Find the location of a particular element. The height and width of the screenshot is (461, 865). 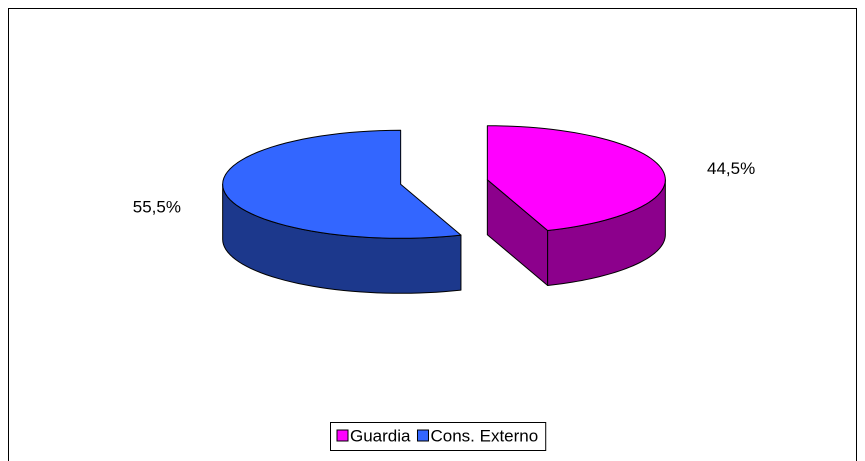

data-label: 55,5% is located at coordinates (157, 207).